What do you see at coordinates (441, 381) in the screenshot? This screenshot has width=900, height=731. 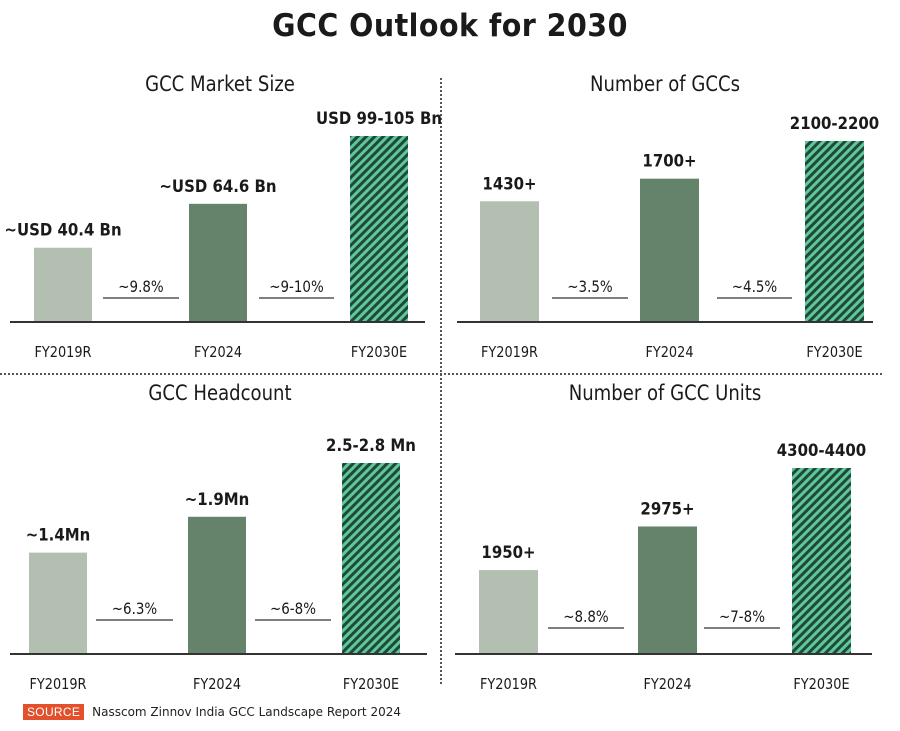 I see `vertical-divider` at bounding box center [441, 381].